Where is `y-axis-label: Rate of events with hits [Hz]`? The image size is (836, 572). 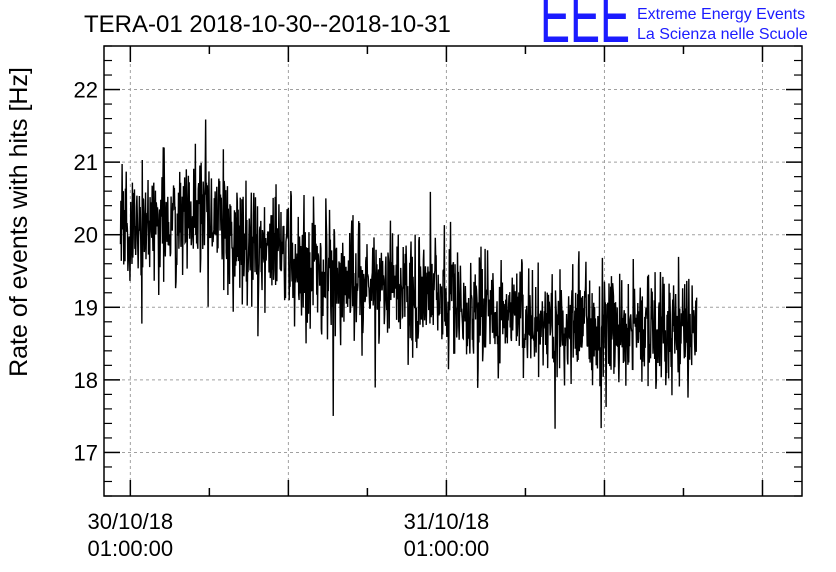 y-axis-label: Rate of events with hits [Hz] is located at coordinates (19, 222).